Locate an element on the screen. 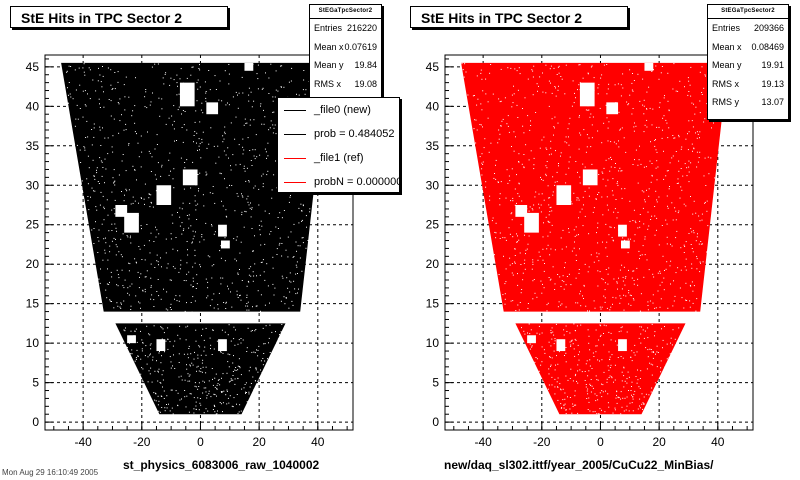 The height and width of the screenshot is (480, 800). y-tick-label: 45 is located at coordinates (433, 67).